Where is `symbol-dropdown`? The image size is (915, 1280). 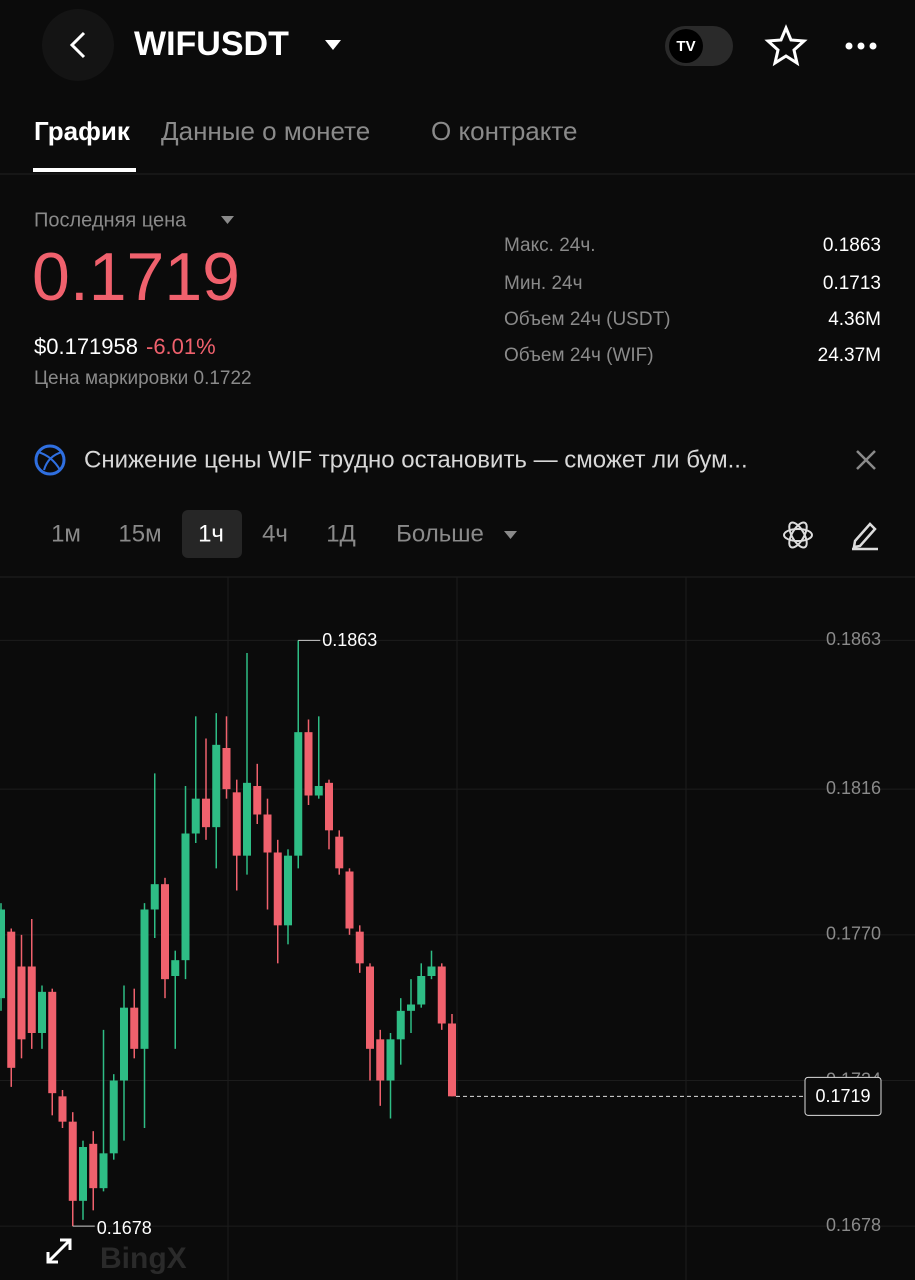
symbol-dropdown is located at coordinates (333, 45).